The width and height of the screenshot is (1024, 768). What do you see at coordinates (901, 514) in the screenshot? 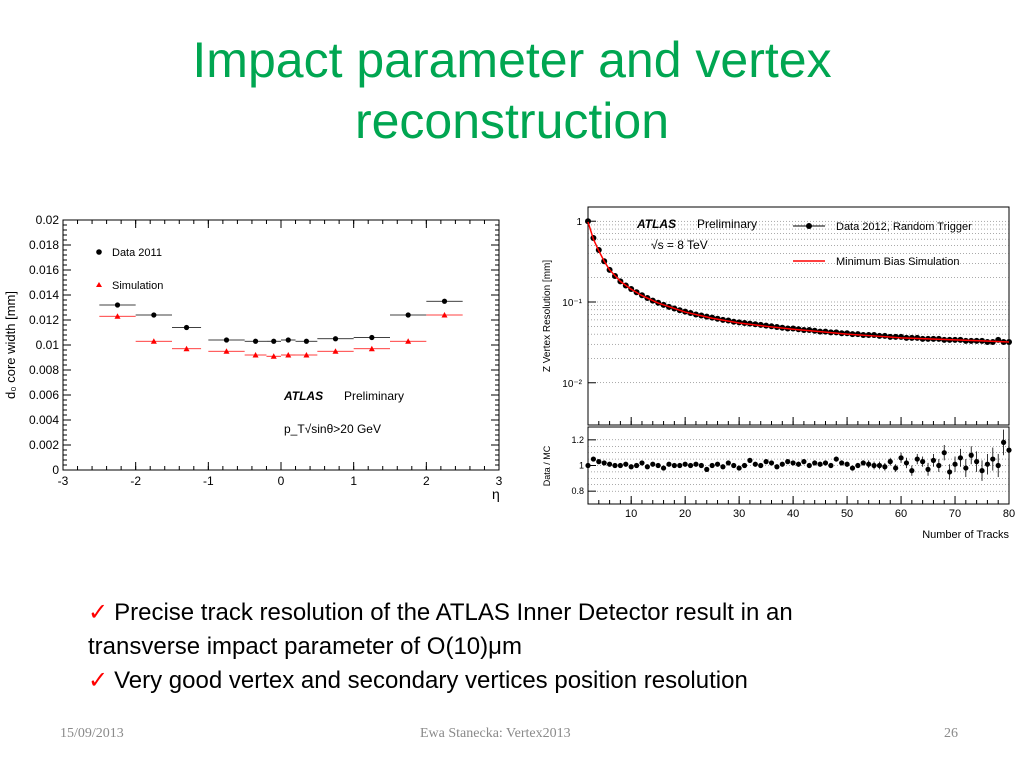
I see `x-tick-label: 60` at bounding box center [901, 514].